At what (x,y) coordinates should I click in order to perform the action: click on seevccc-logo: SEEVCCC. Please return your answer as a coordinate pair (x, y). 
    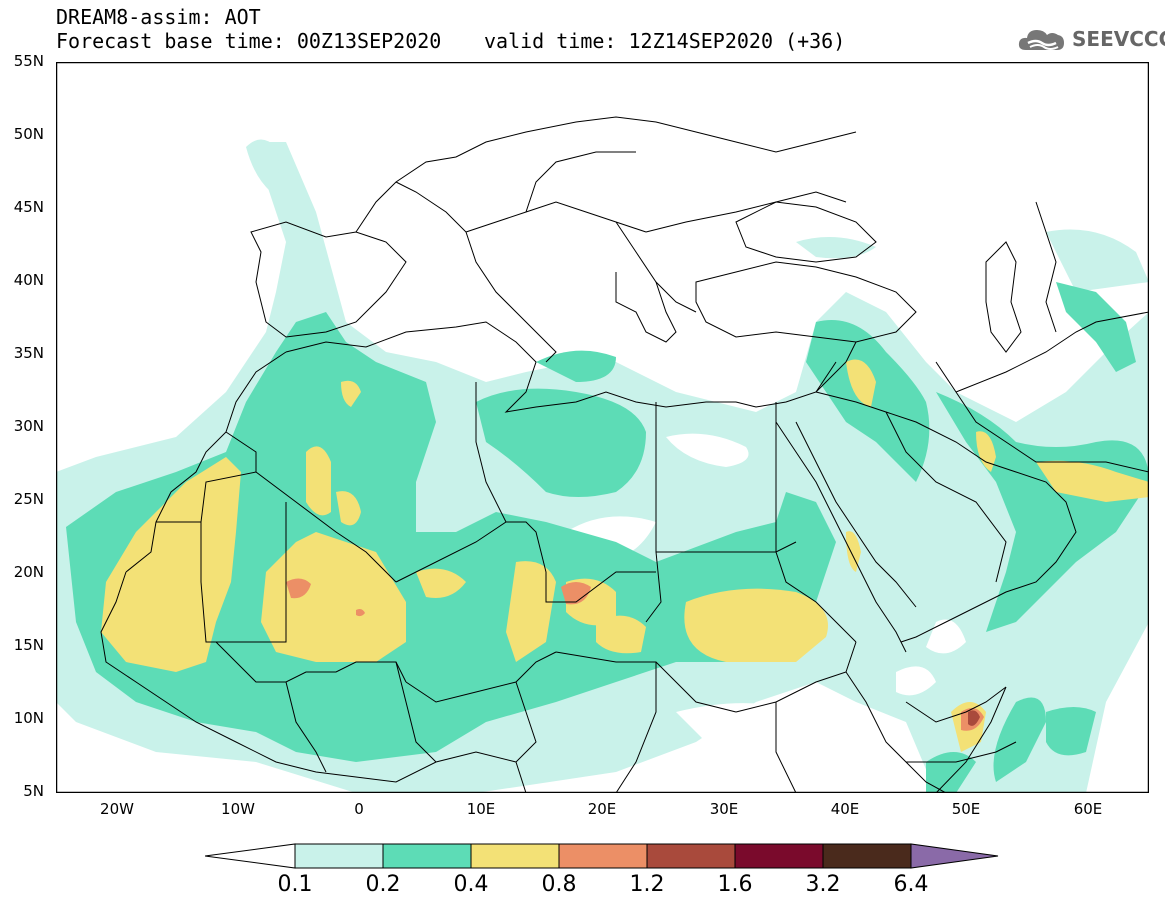
    Looking at the image, I should click on (1090, 39).